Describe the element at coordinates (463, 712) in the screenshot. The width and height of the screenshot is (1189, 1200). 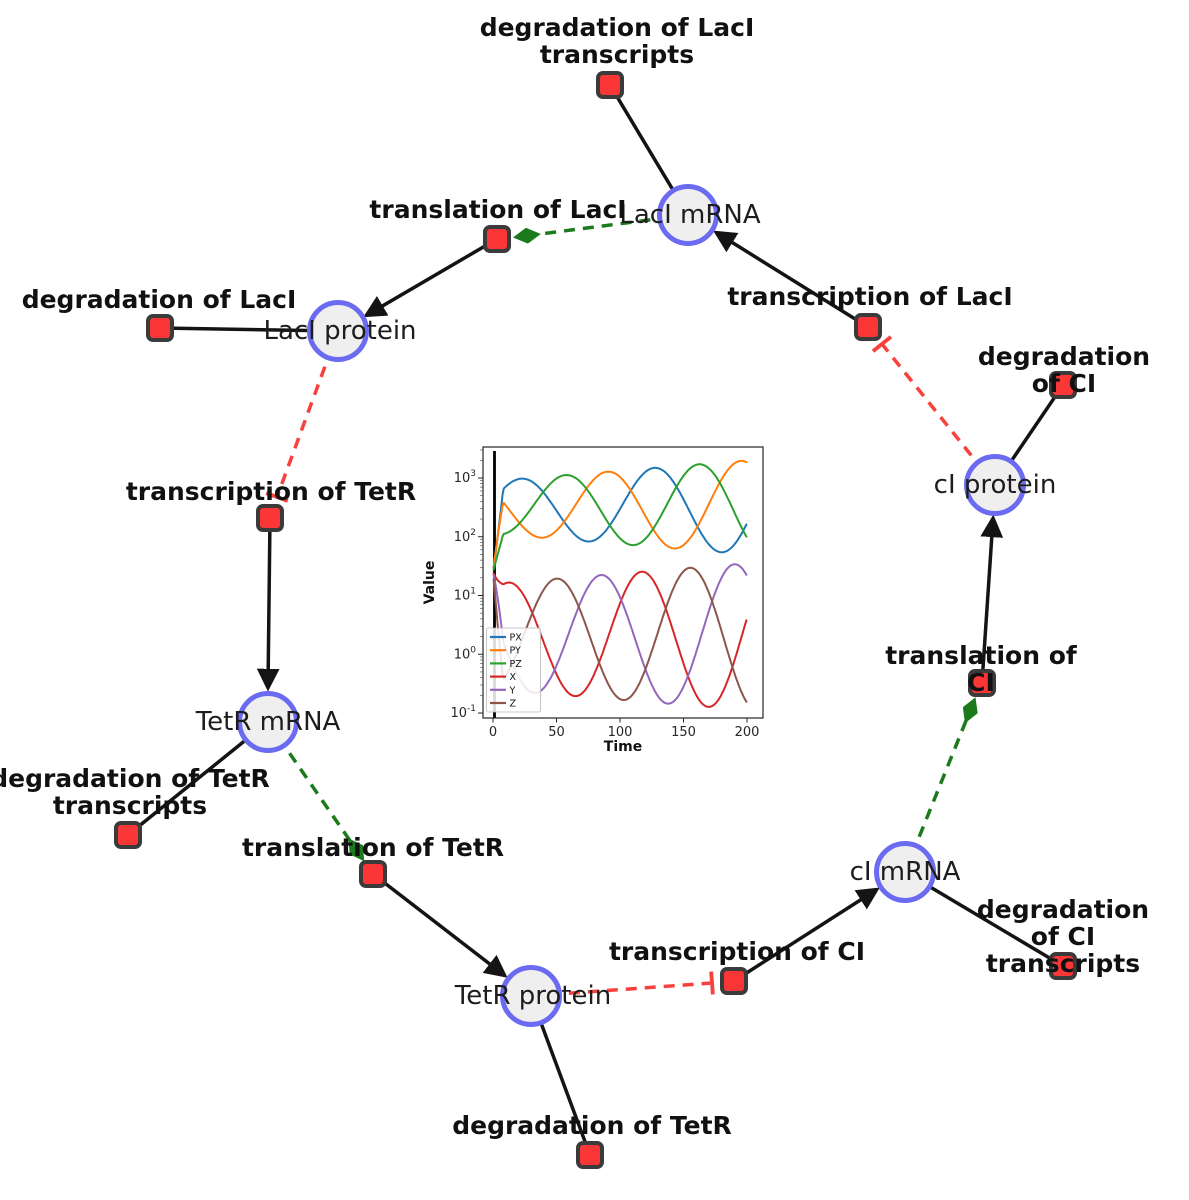
I see `y-tick-label: 10⁻¹` at that location.